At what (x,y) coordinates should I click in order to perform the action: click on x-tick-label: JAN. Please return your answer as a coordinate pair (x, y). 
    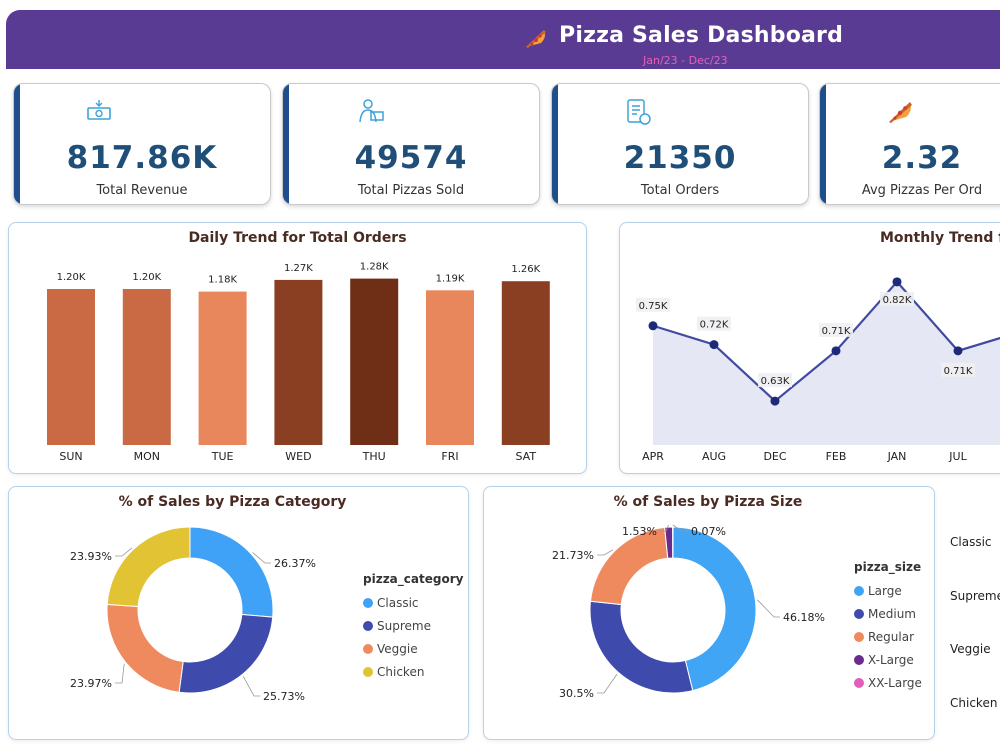
    Looking at the image, I should click on (897, 456).